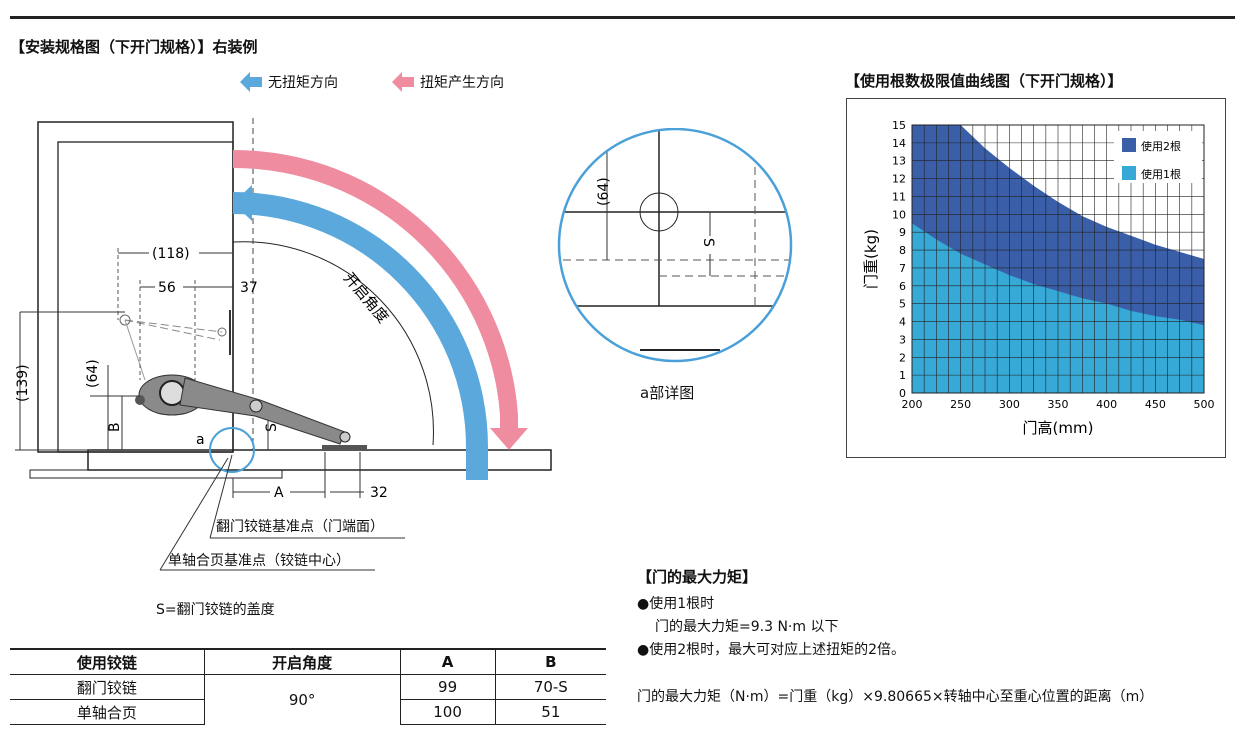 The width and height of the screenshot is (1250, 750). What do you see at coordinates (93, 373) in the screenshot?
I see `dim-64: (64)` at bounding box center [93, 373].